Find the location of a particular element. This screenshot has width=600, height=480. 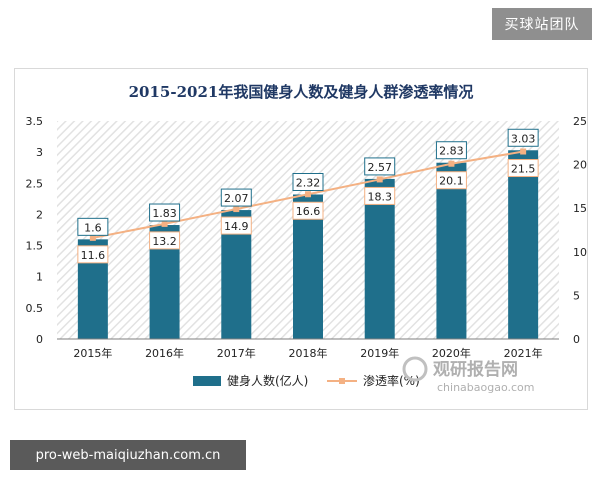

y-left-tick-7: 3.5 is located at coordinates (35, 121).